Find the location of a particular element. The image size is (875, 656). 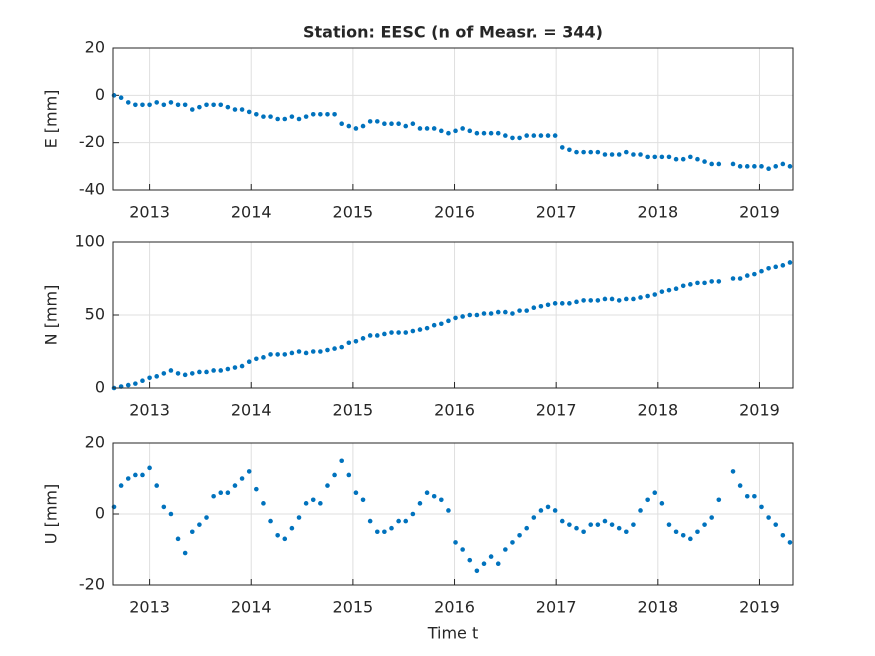

y-tick-label: -40 is located at coordinates (92, 189).